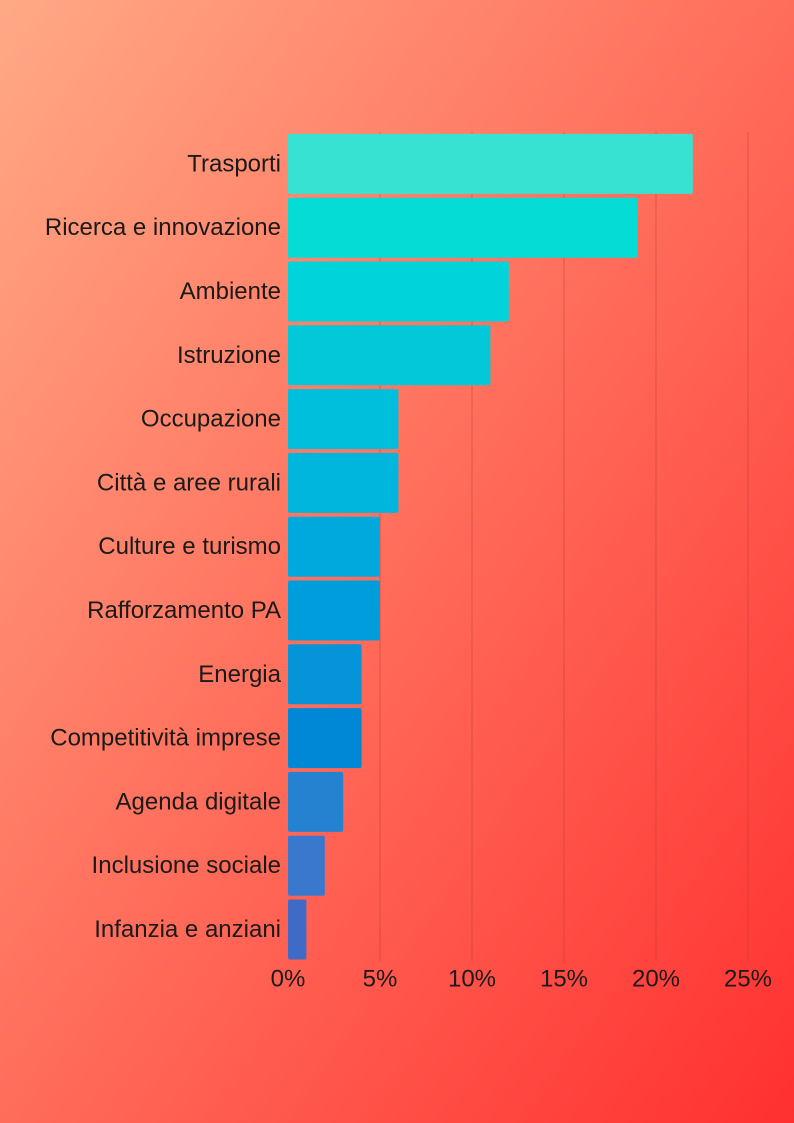 This screenshot has width=794, height=1123. I want to click on category-label: Competitività imprese, so click(165, 738).